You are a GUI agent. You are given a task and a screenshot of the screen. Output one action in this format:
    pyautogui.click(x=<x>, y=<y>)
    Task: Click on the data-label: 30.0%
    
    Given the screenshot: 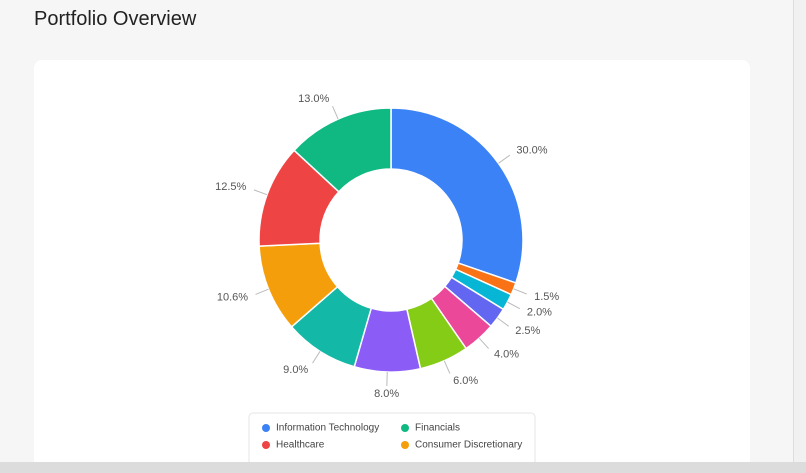 What is the action you would take?
    pyautogui.click(x=531, y=150)
    